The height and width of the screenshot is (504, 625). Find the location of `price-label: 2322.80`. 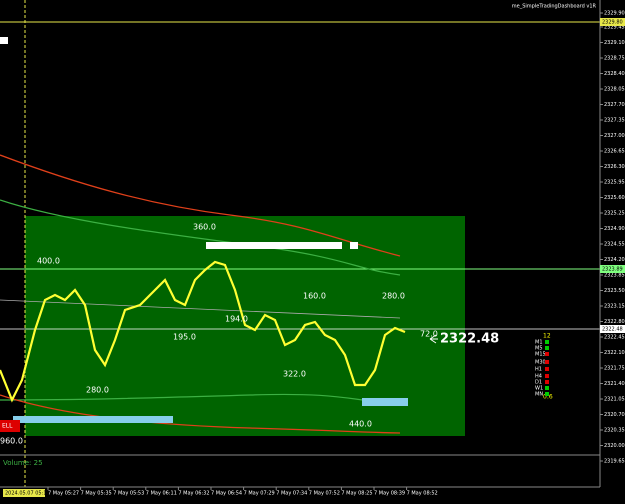

price-label: 2322.80 is located at coordinates (614, 322).